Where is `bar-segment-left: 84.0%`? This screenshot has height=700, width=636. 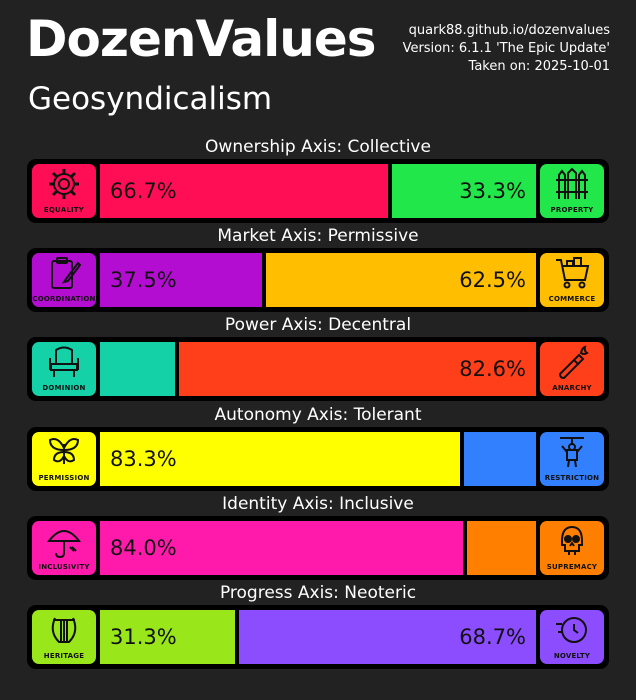
bar-segment-left: 84.0% is located at coordinates (281, 547).